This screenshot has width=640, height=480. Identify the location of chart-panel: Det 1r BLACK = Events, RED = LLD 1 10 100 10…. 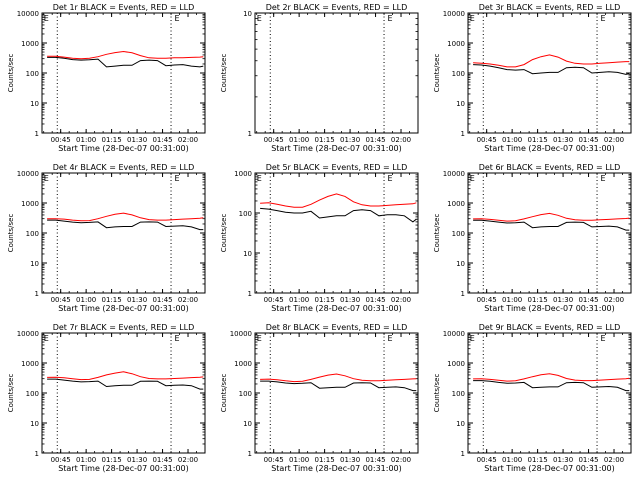
(106, 80).